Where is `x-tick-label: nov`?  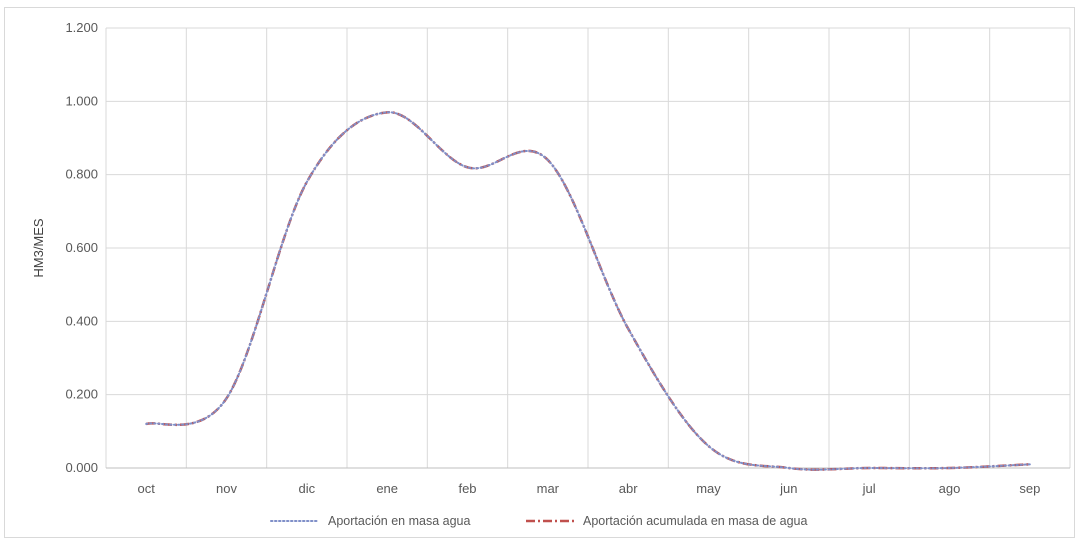
x-tick-label: nov is located at coordinates (226, 488).